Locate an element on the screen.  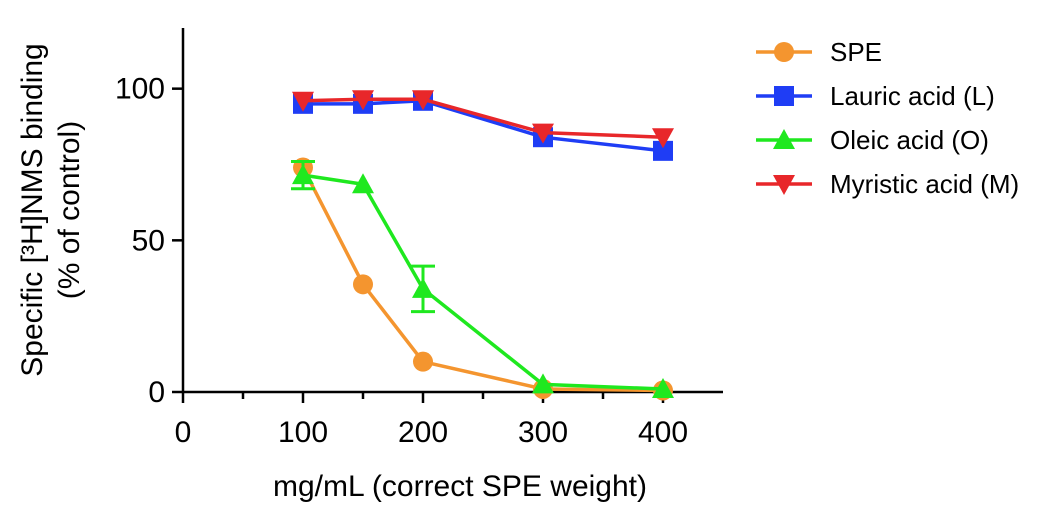
legend-label: Lauric acid (L) is located at coordinates (912, 96).